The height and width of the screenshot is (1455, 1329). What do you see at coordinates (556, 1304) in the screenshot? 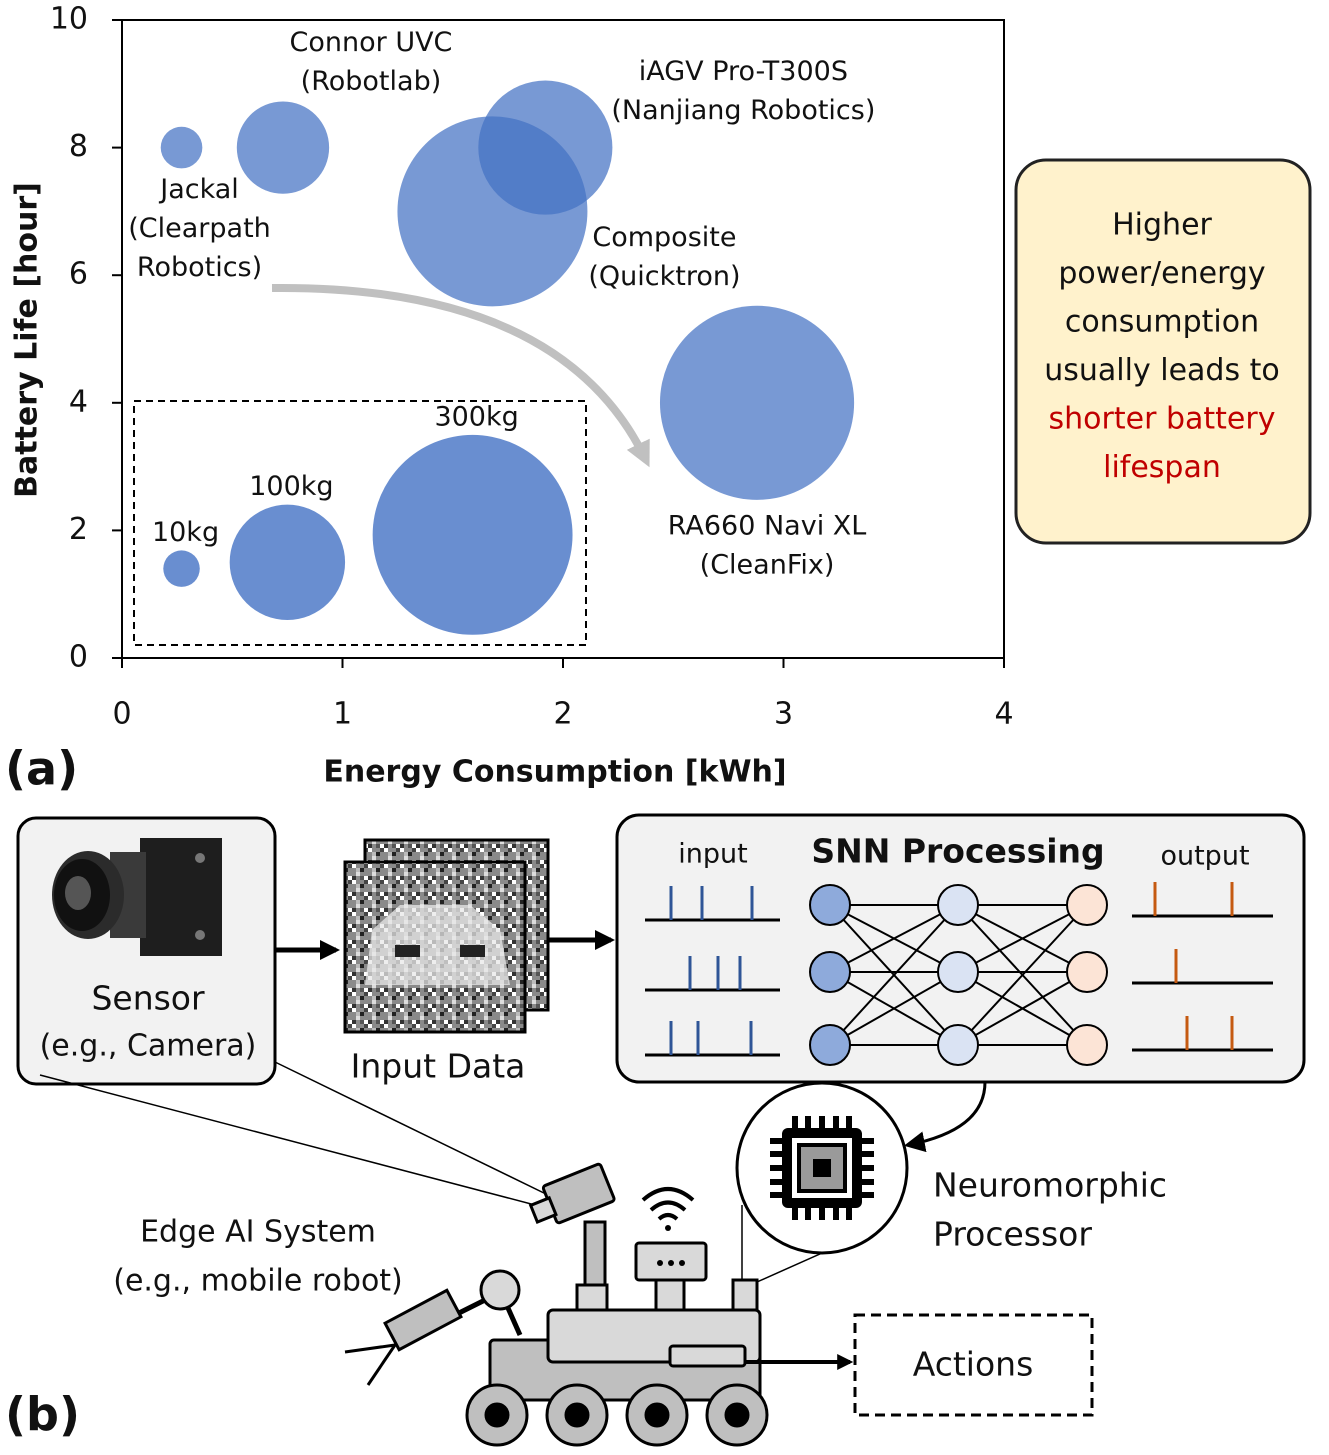
I see `robot` at bounding box center [556, 1304].